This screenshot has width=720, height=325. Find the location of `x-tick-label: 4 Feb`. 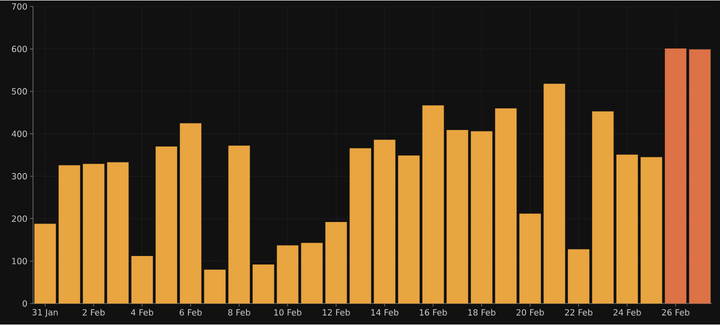

x-tick-label: 4 Feb is located at coordinates (142, 312).